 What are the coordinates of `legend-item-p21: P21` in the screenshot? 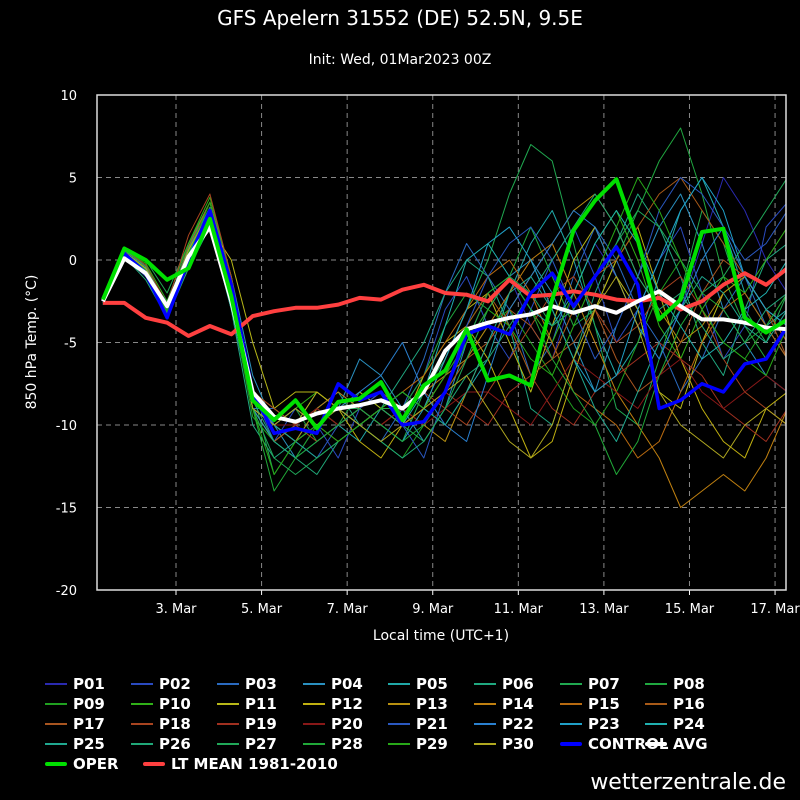 It's located at (418, 724).